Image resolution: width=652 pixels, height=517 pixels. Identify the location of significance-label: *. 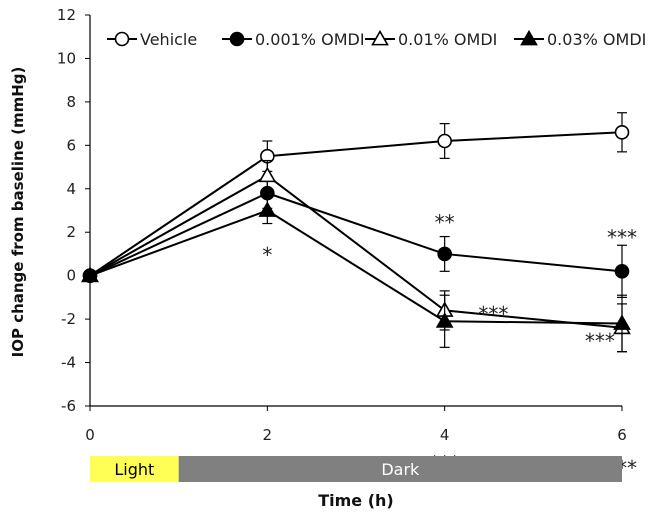
(267, 255).